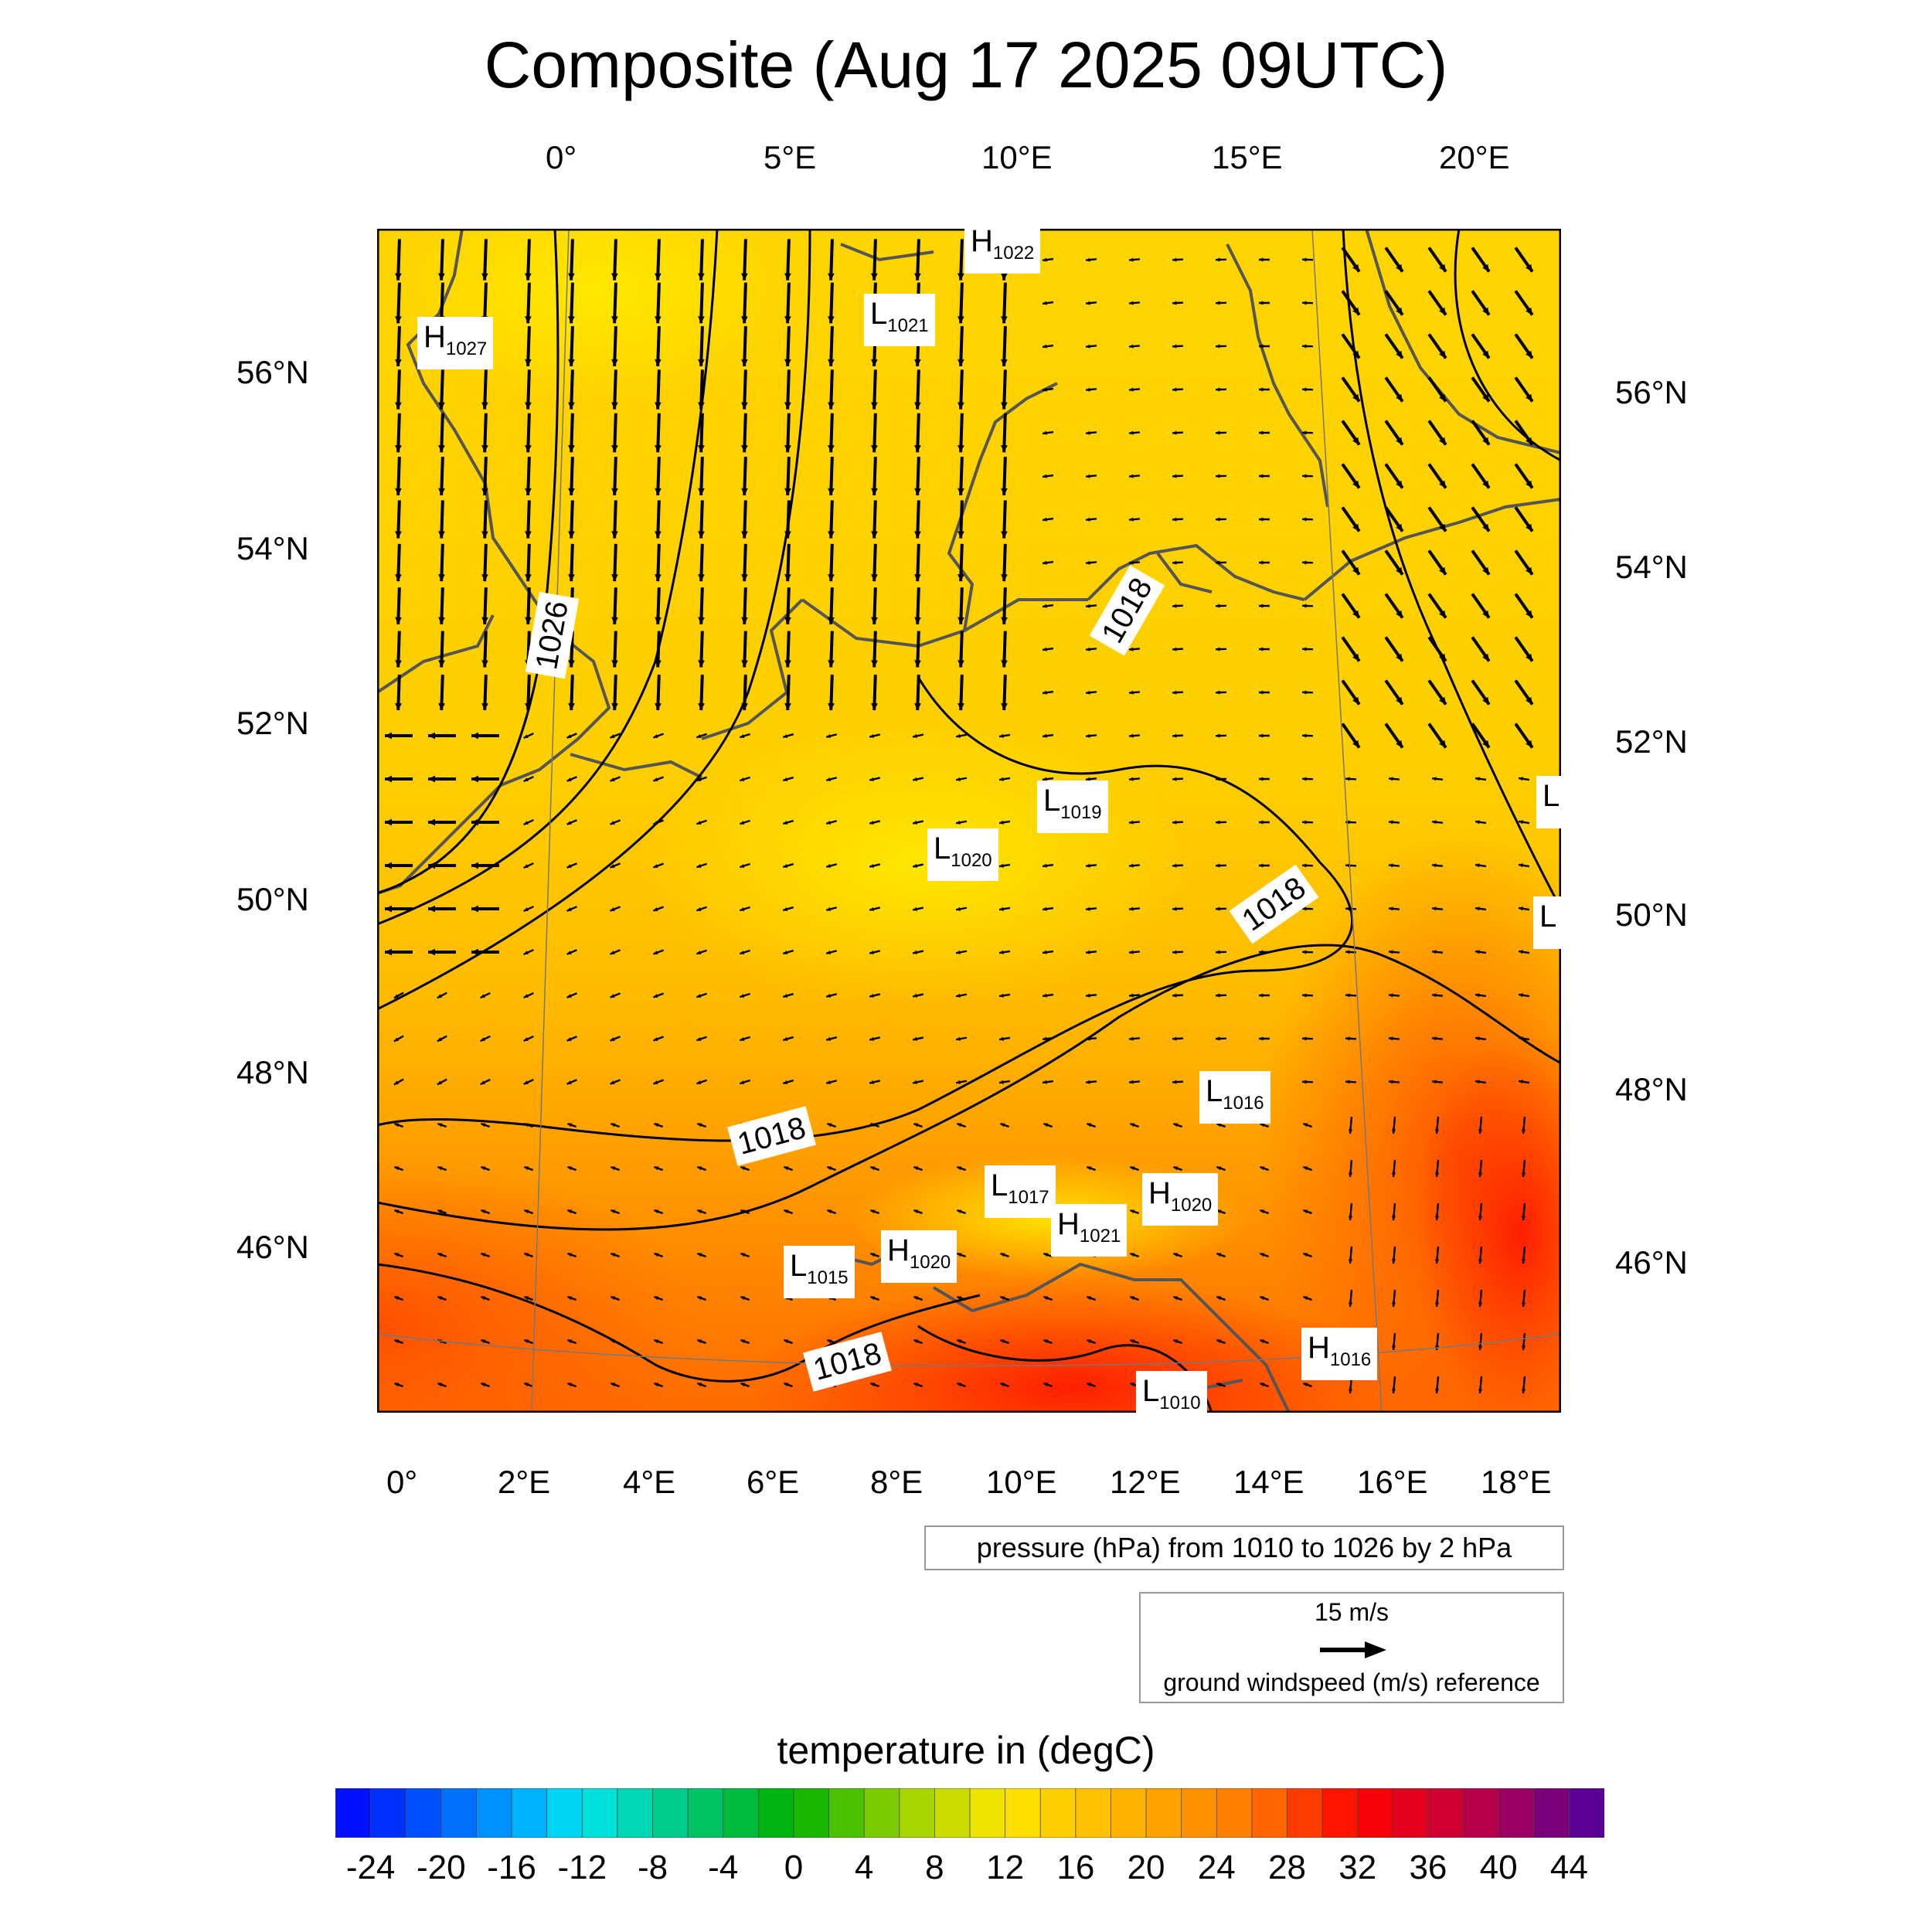  I want to click on pressure-center-low: L1015, so click(820, 1272).